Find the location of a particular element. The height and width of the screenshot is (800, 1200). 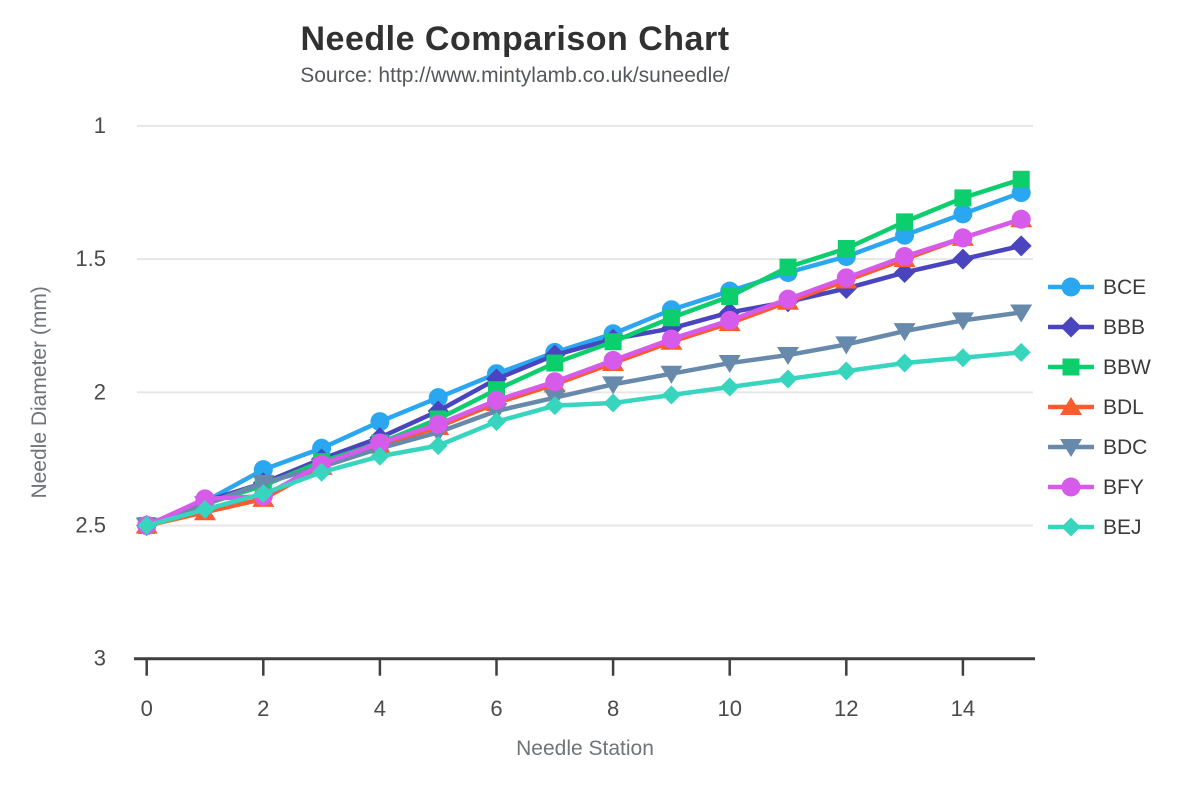

legend-glyph-BBB is located at coordinates (1071, 327).